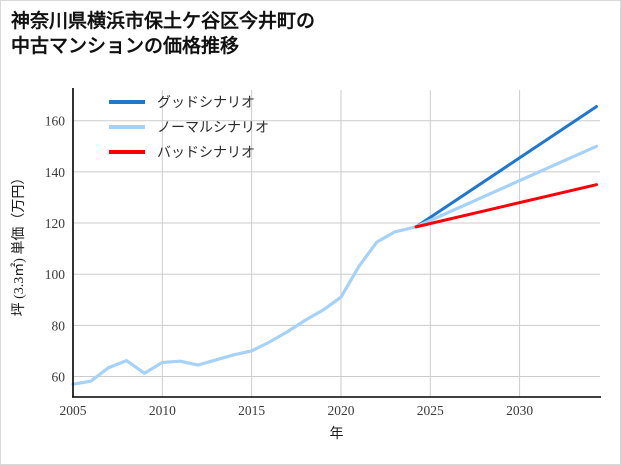  I want to click on y-tick-label: 80, so click(59, 325).